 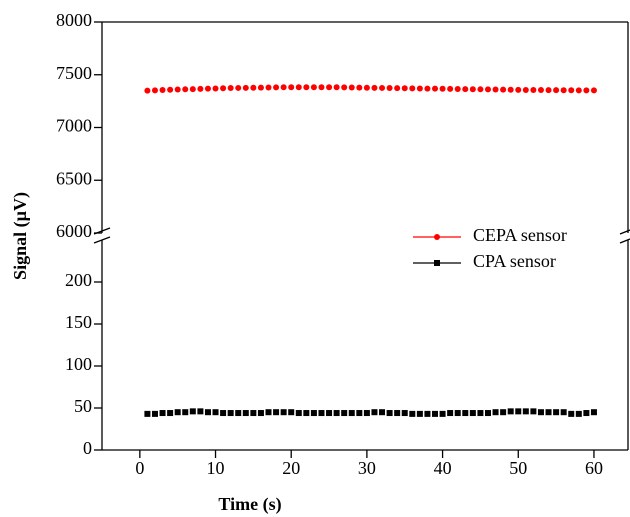 What do you see at coordinates (249, 504) in the screenshot?
I see `x-axis-label: Time (s)` at bounding box center [249, 504].